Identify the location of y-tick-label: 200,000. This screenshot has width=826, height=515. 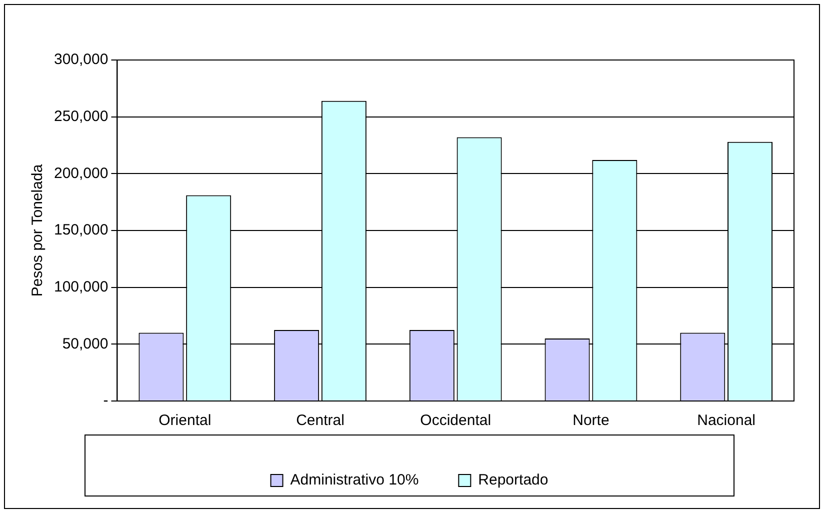
(81, 173).